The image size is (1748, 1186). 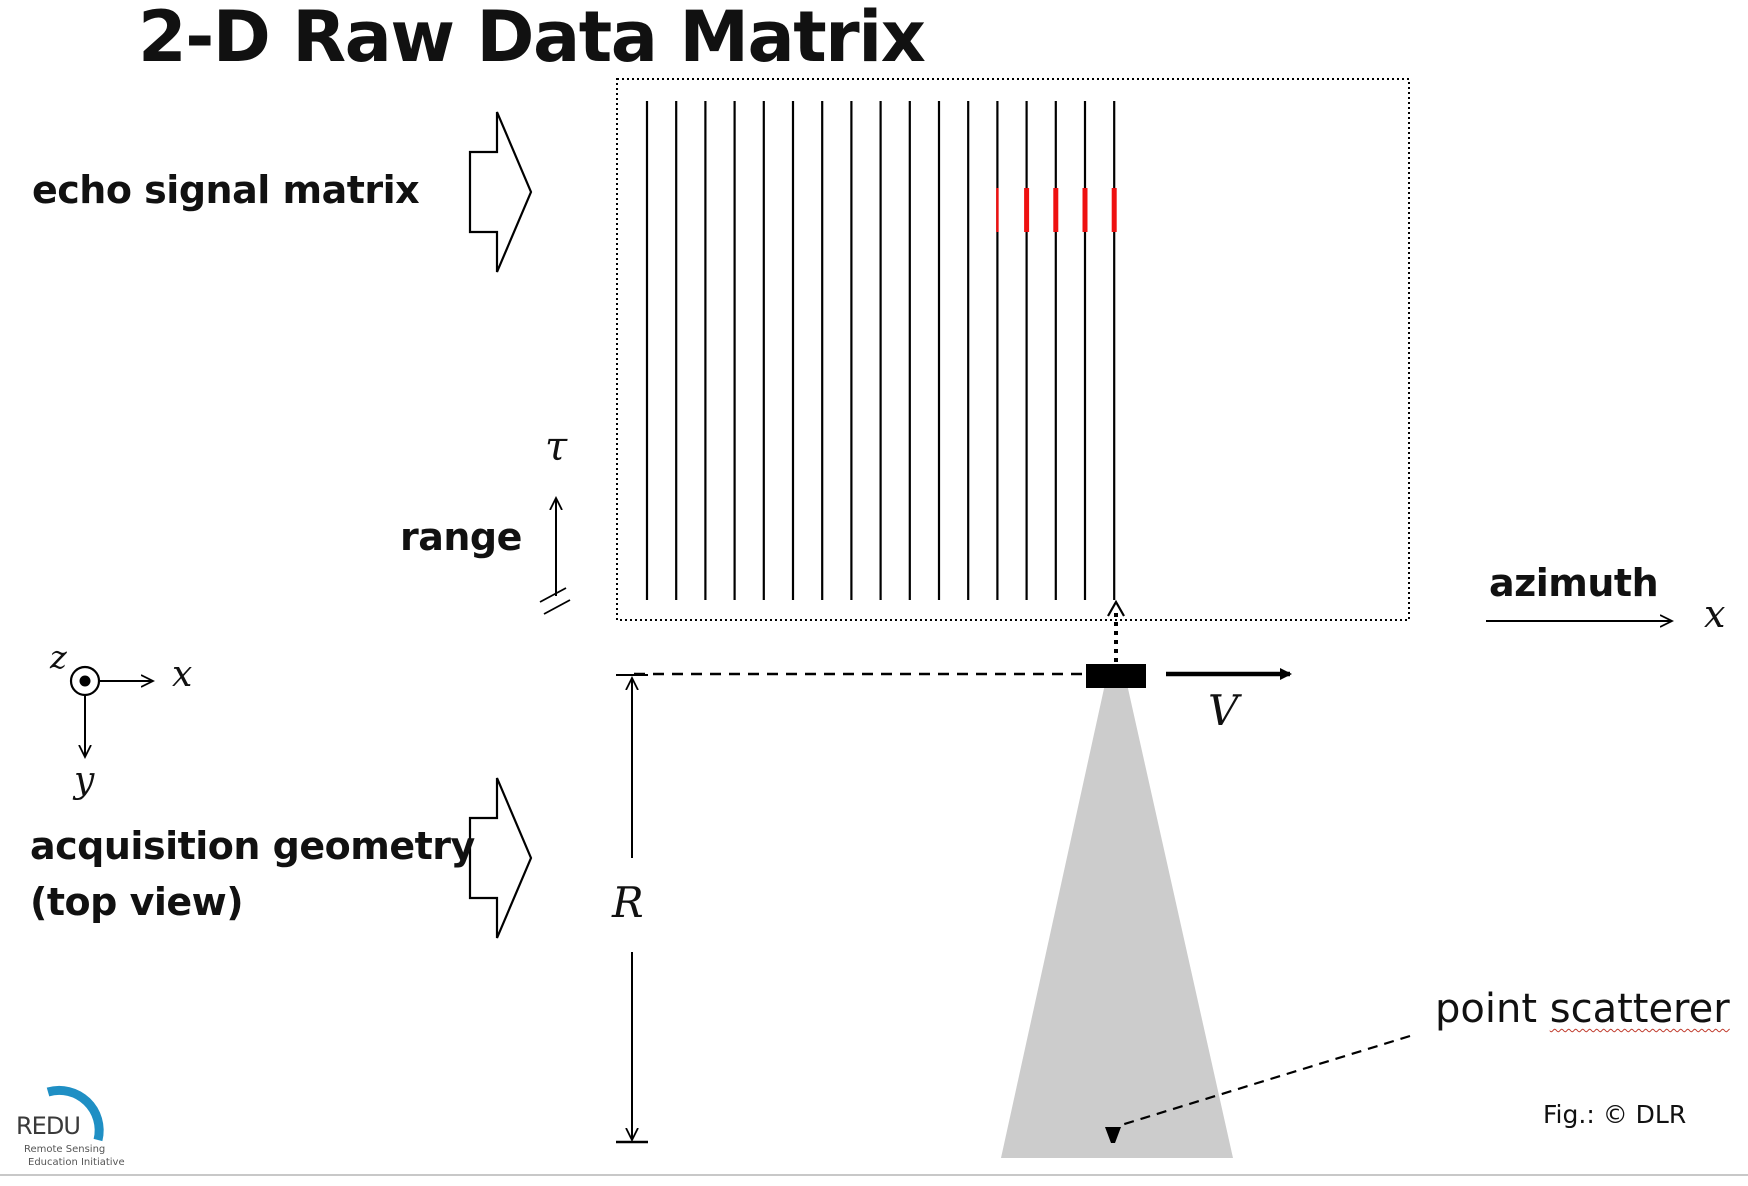 I want to click on slide-title: 2-D Raw Data Matrix, so click(x=532, y=39).